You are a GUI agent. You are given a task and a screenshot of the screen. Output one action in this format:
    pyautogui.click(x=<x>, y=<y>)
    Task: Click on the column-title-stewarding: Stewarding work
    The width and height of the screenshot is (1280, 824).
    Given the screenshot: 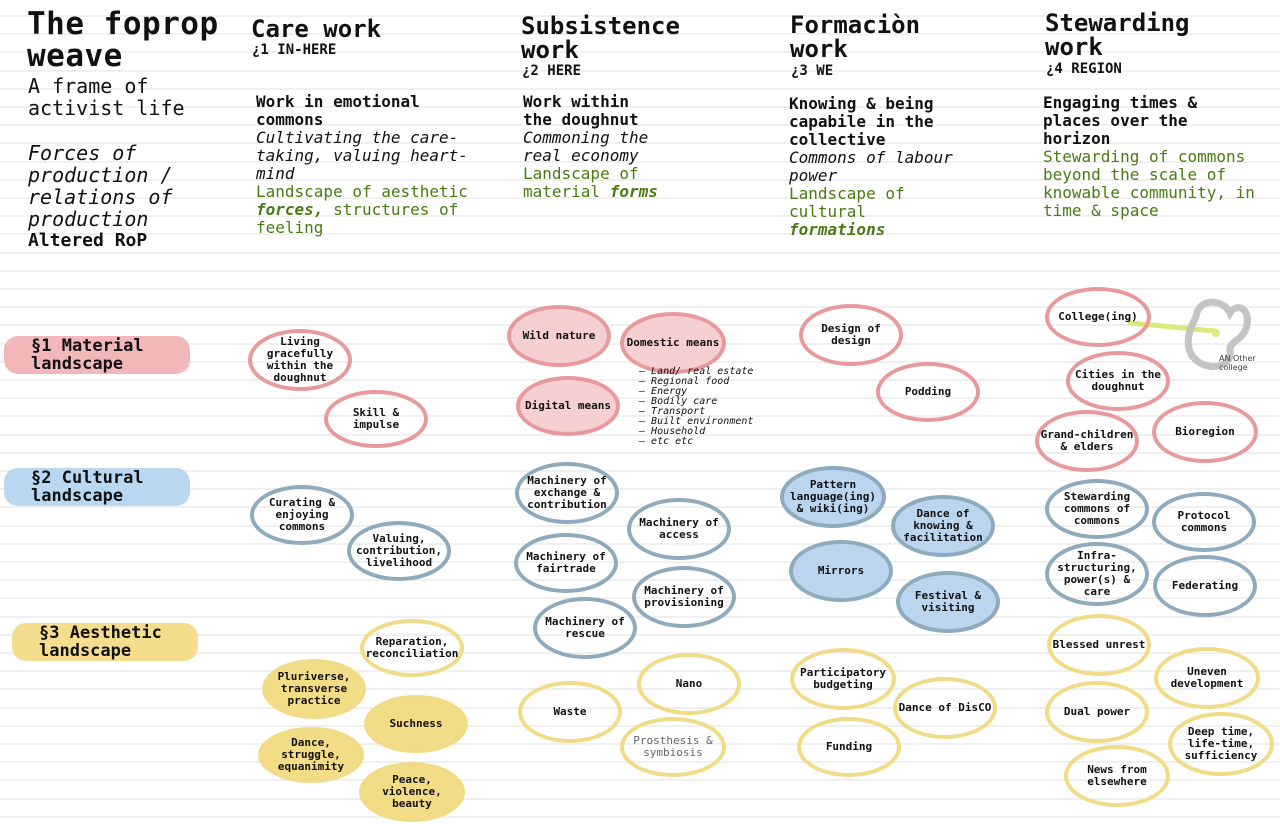 What is the action you would take?
    pyautogui.click(x=1117, y=35)
    